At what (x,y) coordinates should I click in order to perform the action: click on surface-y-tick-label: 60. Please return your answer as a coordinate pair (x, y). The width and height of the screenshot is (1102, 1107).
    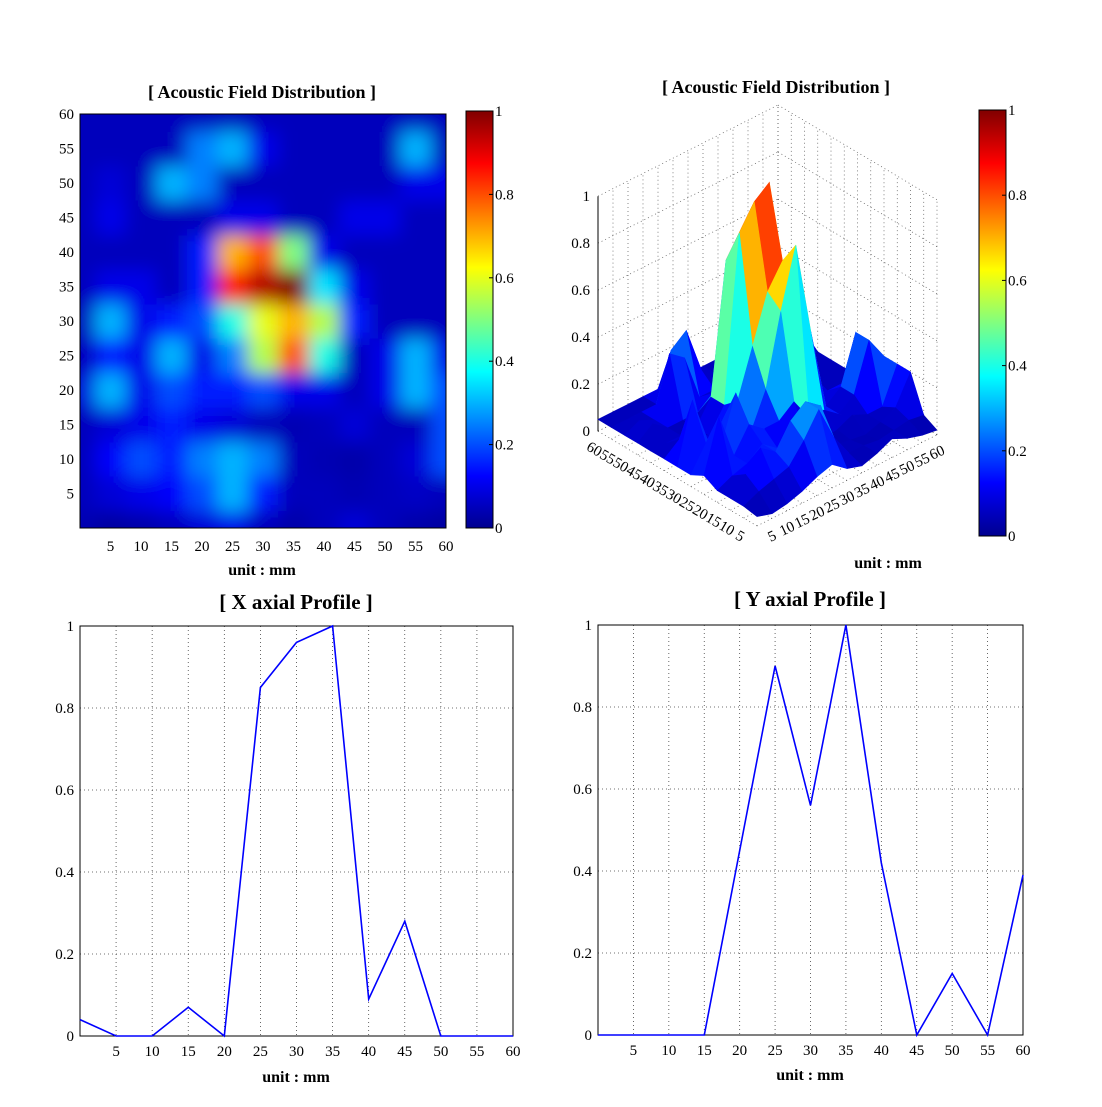
    Looking at the image, I should click on (594, 449).